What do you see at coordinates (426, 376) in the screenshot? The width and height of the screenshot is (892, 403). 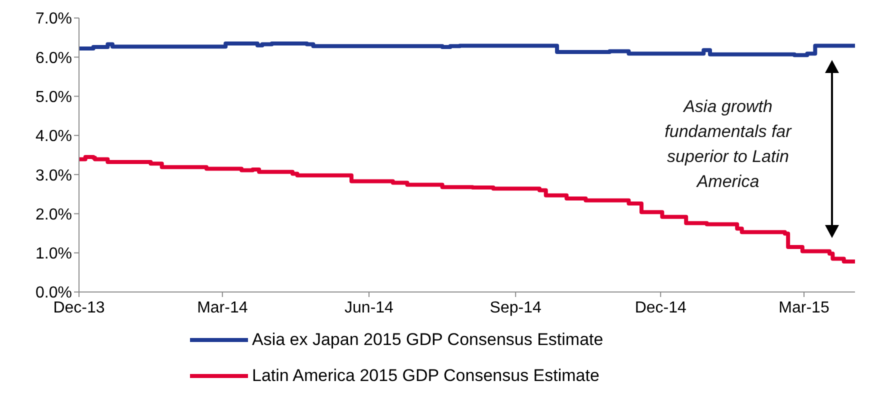 I see `legend-label: Latin America 2015 GDP Consensus Estimate` at bounding box center [426, 376].